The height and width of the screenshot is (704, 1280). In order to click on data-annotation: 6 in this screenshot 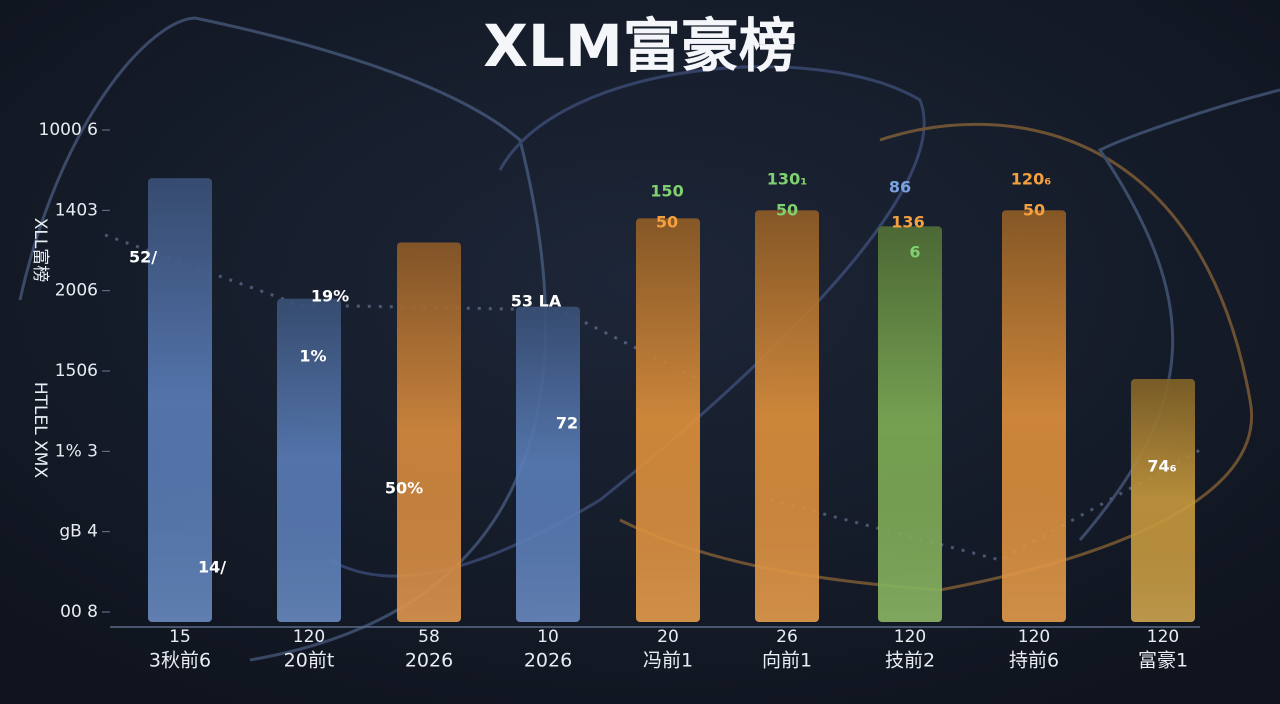, I will do `click(914, 252)`.